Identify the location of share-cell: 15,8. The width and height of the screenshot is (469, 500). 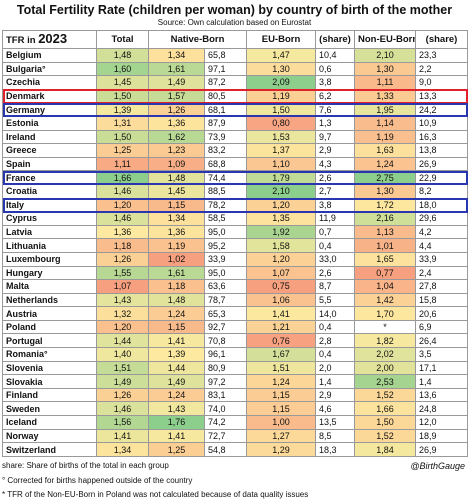
(441, 300).